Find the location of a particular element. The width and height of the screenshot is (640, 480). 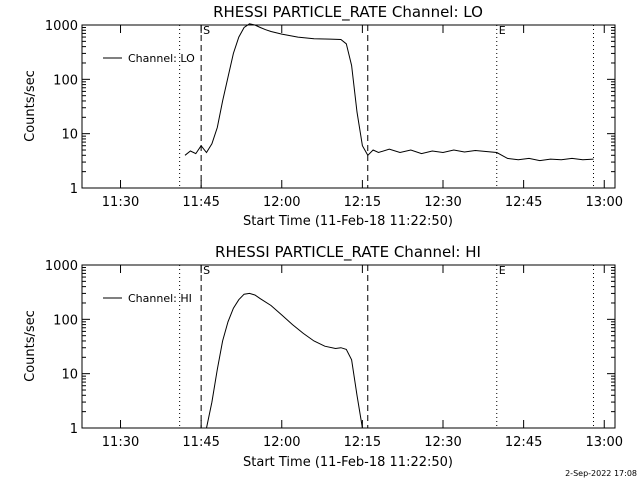

y-axis-label-hi: Counts/sec is located at coordinates (30, 346).